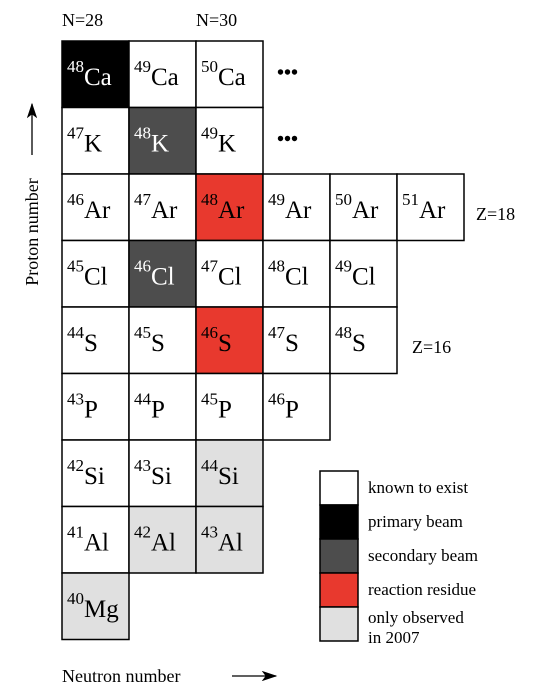 This screenshot has height=686, width=537. Describe the element at coordinates (357, 207) in the screenshot. I see `nuclide-label: 50Ar` at that location.